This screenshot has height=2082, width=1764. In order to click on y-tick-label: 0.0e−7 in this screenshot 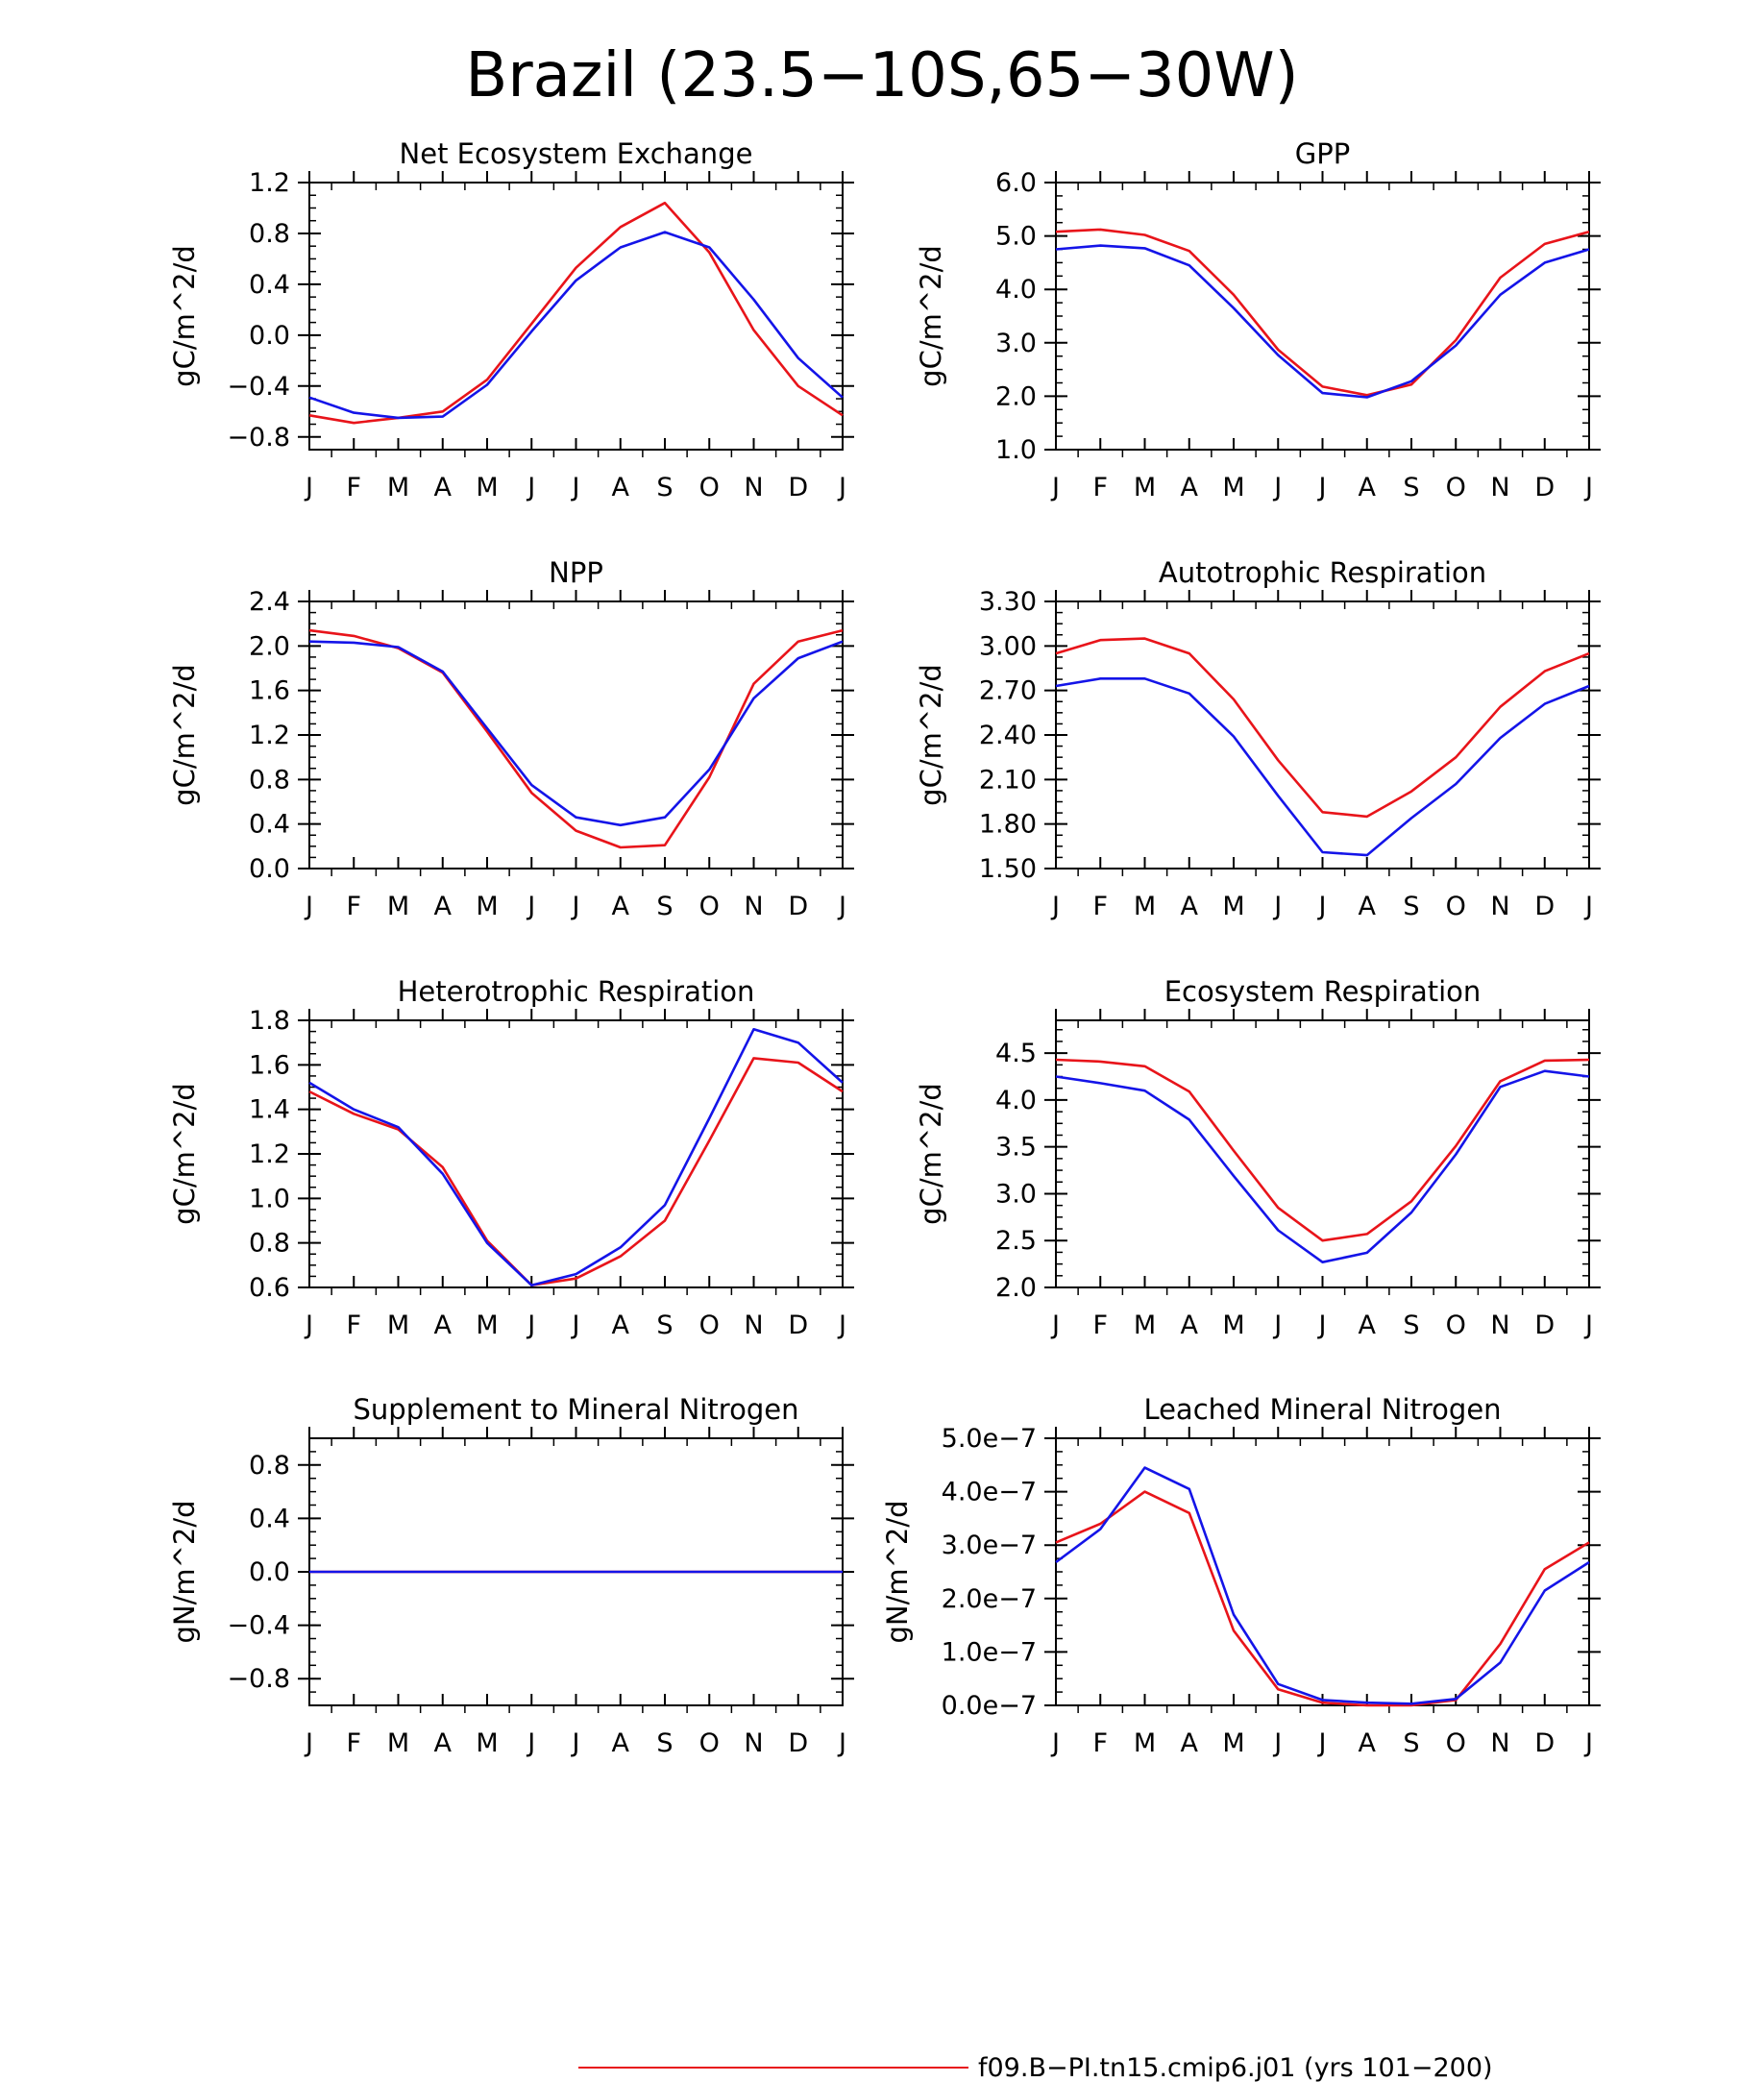, I will do `click(990, 1706)`.